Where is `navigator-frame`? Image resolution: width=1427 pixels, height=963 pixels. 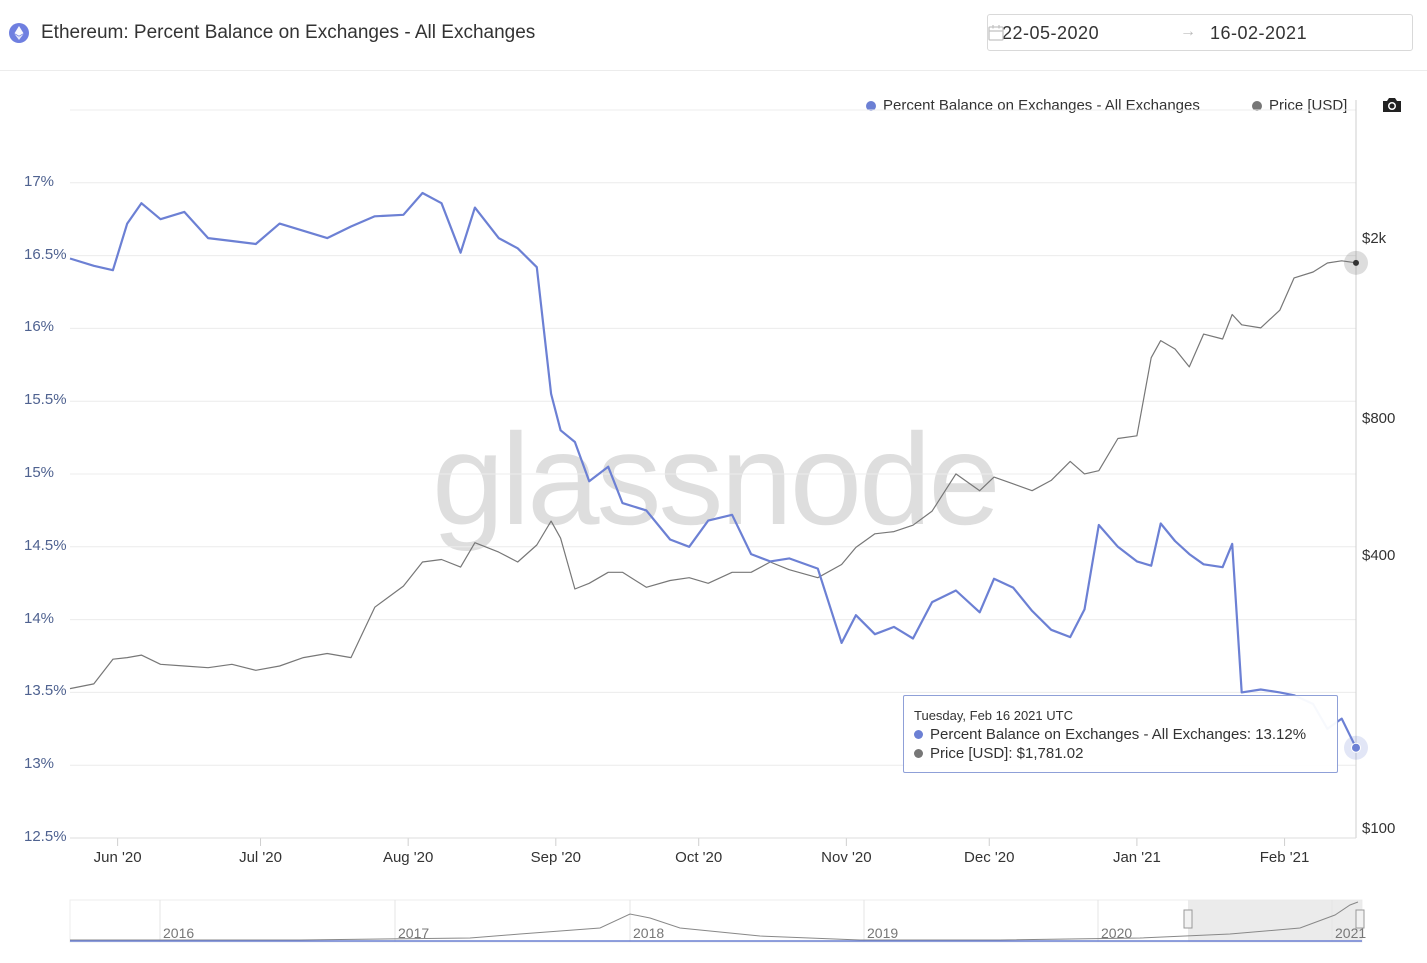
navigator-frame is located at coordinates (716, 921).